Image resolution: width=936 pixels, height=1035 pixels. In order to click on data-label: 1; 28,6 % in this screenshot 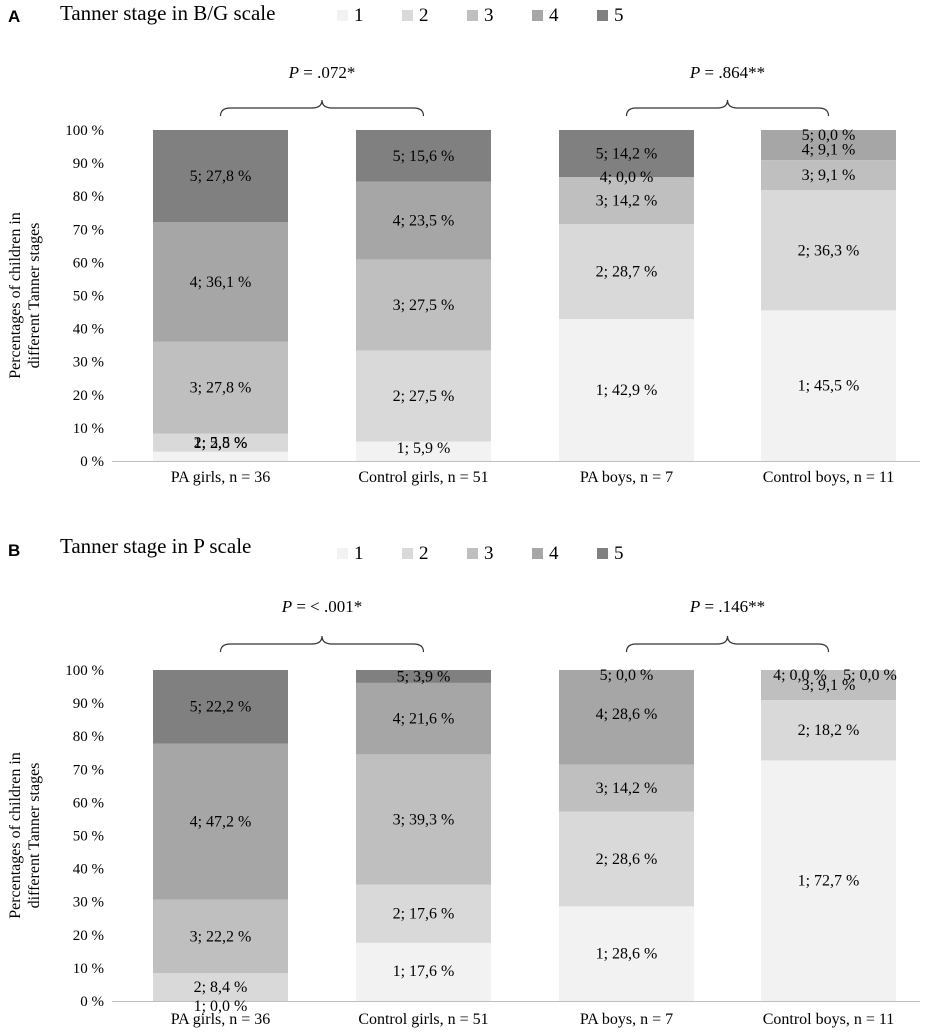, I will do `click(627, 954)`.